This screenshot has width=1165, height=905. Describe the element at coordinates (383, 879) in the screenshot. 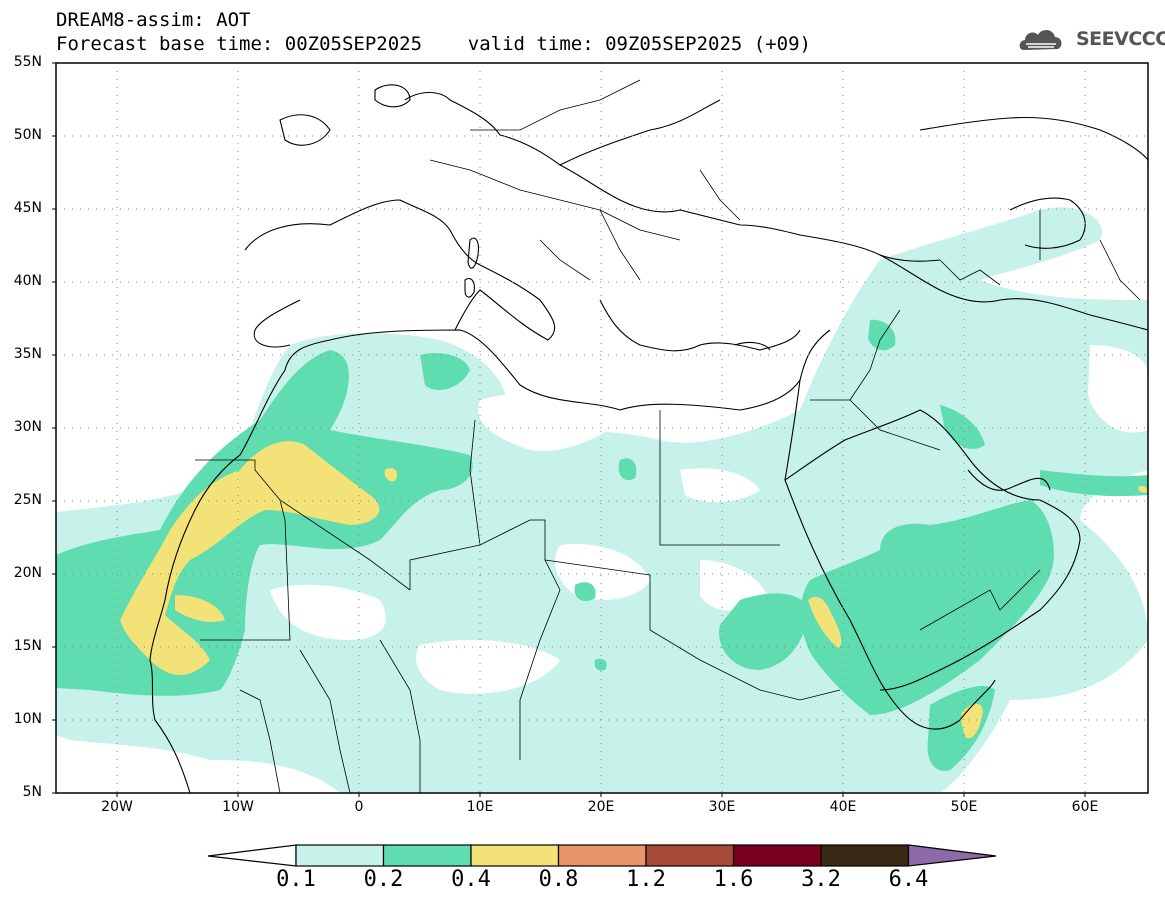

I see `colorbar-label: 0.2` at that location.